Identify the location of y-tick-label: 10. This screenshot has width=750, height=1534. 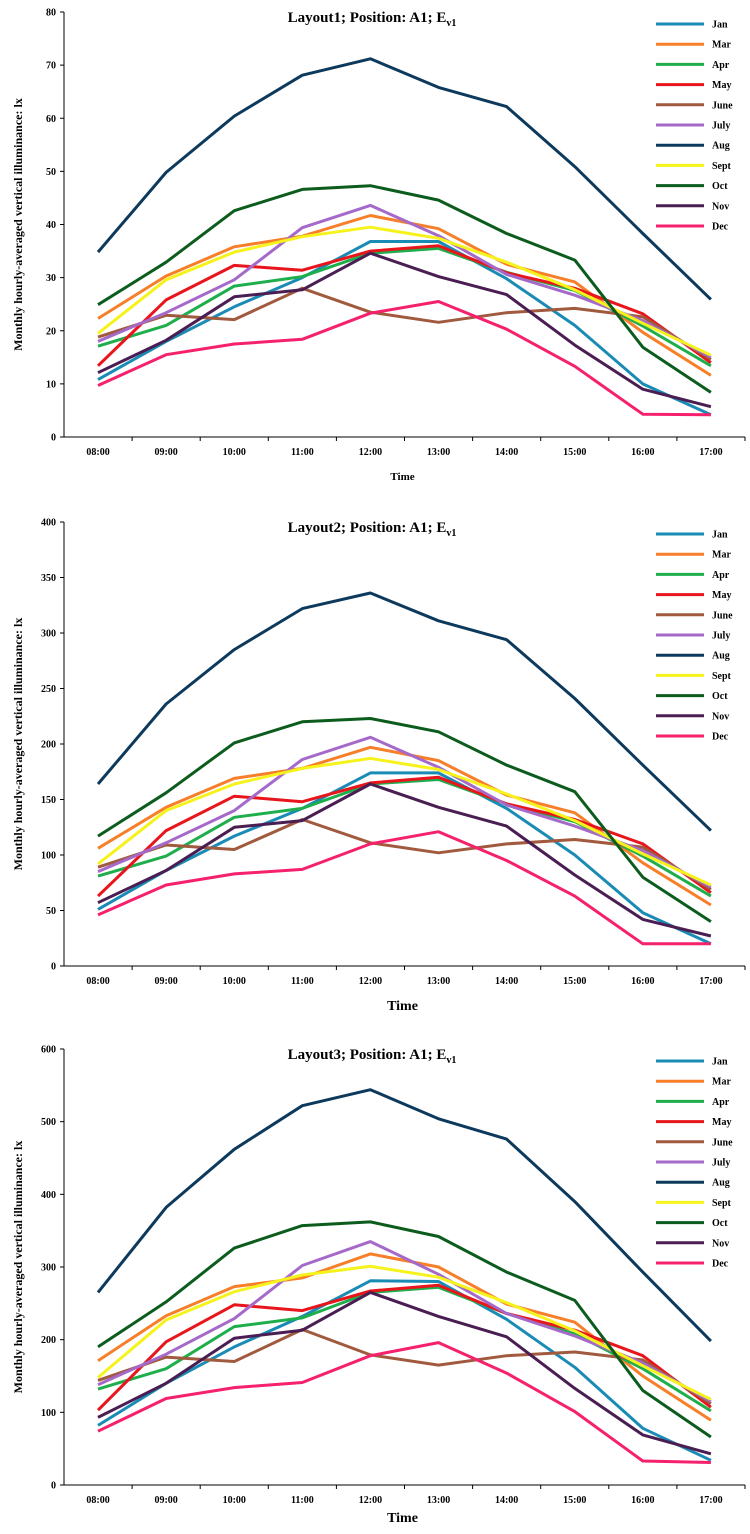
(51, 384).